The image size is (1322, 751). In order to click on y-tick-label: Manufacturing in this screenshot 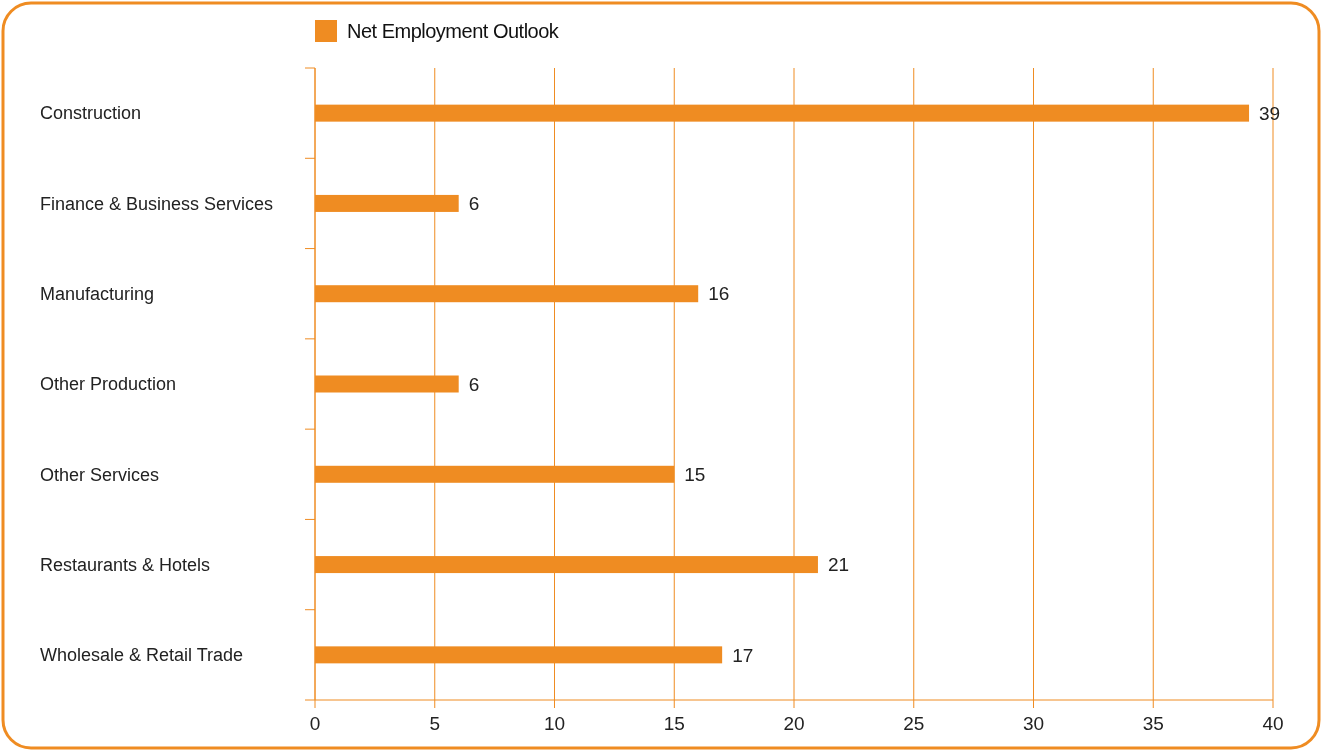, I will do `click(97, 294)`.